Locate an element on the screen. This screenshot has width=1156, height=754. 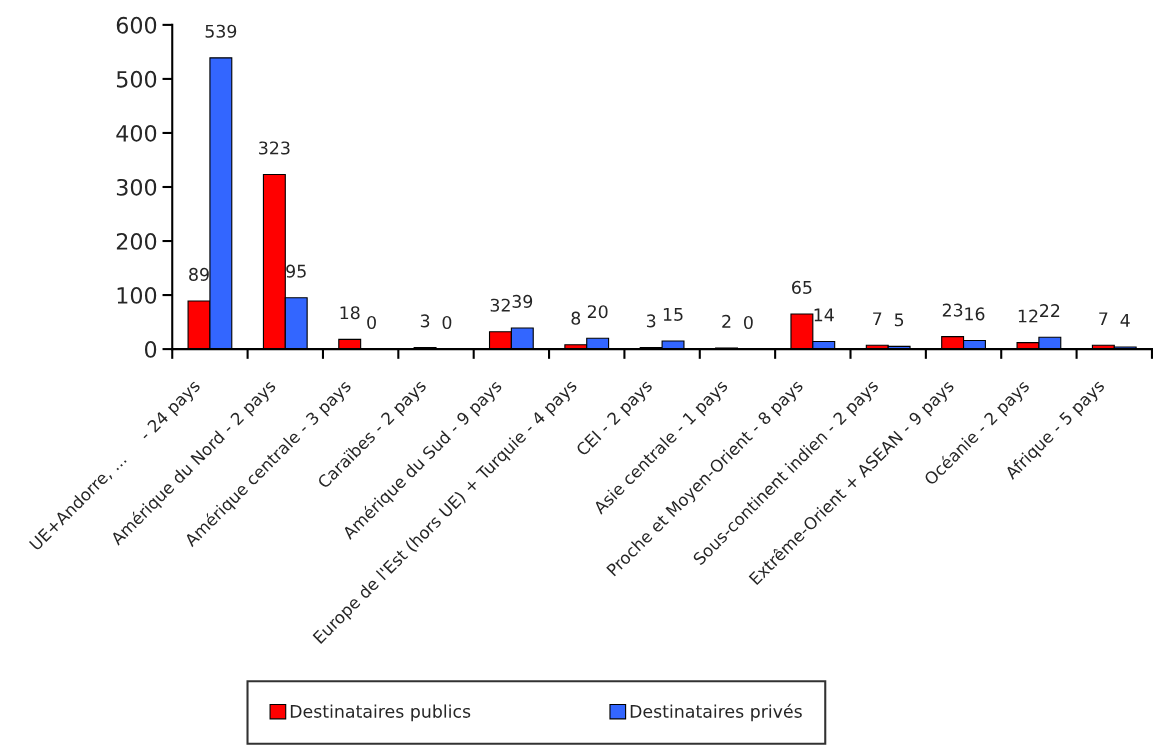
data-label: 12 is located at coordinates (1028, 316).